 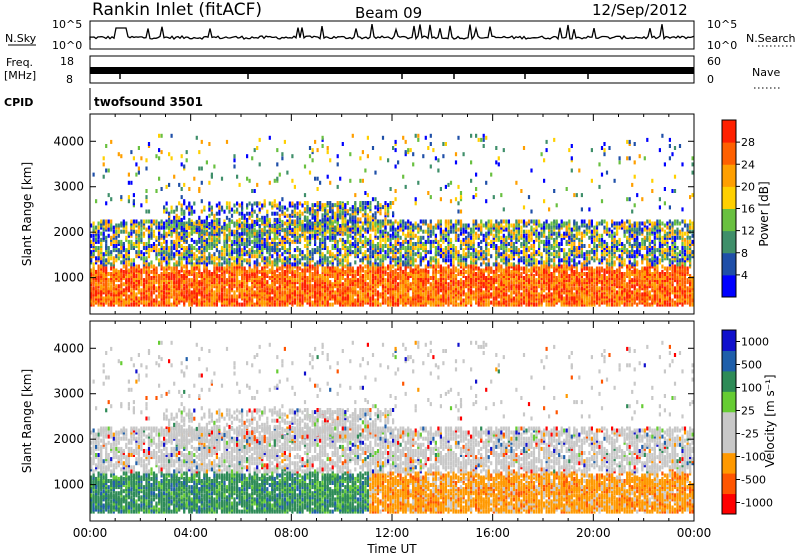 I want to click on nsearch-tick-low: 10^0, so click(x=722, y=45).